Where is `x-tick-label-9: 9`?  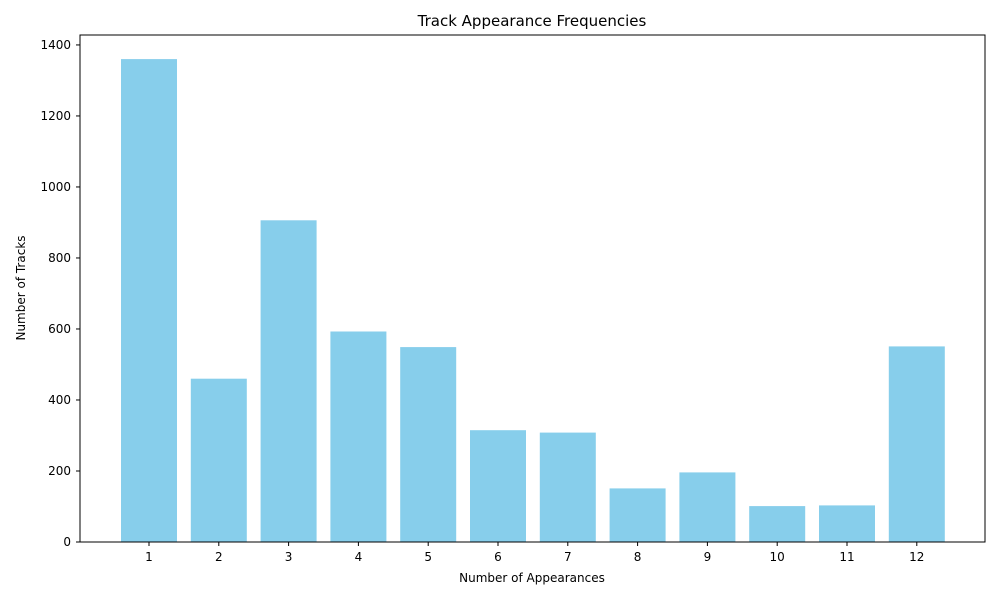 x-tick-label-9: 9 is located at coordinates (708, 557).